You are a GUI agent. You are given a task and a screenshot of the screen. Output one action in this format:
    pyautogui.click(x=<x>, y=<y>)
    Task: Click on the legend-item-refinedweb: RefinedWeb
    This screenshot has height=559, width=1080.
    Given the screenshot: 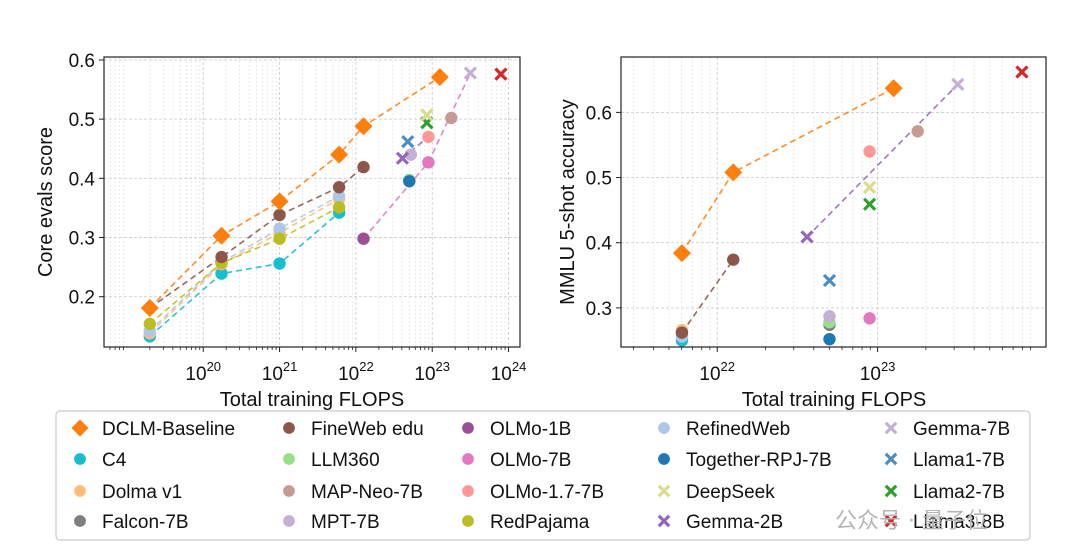 What is the action you would take?
    pyautogui.click(x=724, y=429)
    